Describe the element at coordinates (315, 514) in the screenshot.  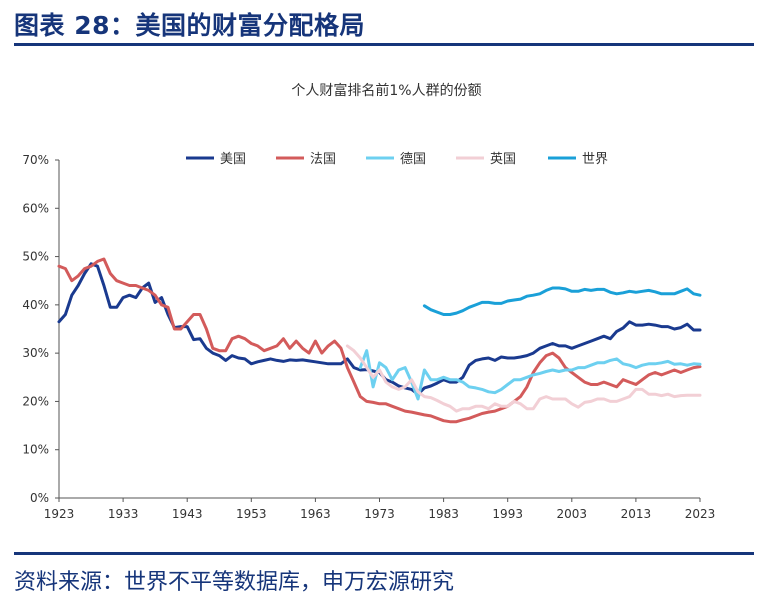
I see `x-tick-label: 1963` at that location.